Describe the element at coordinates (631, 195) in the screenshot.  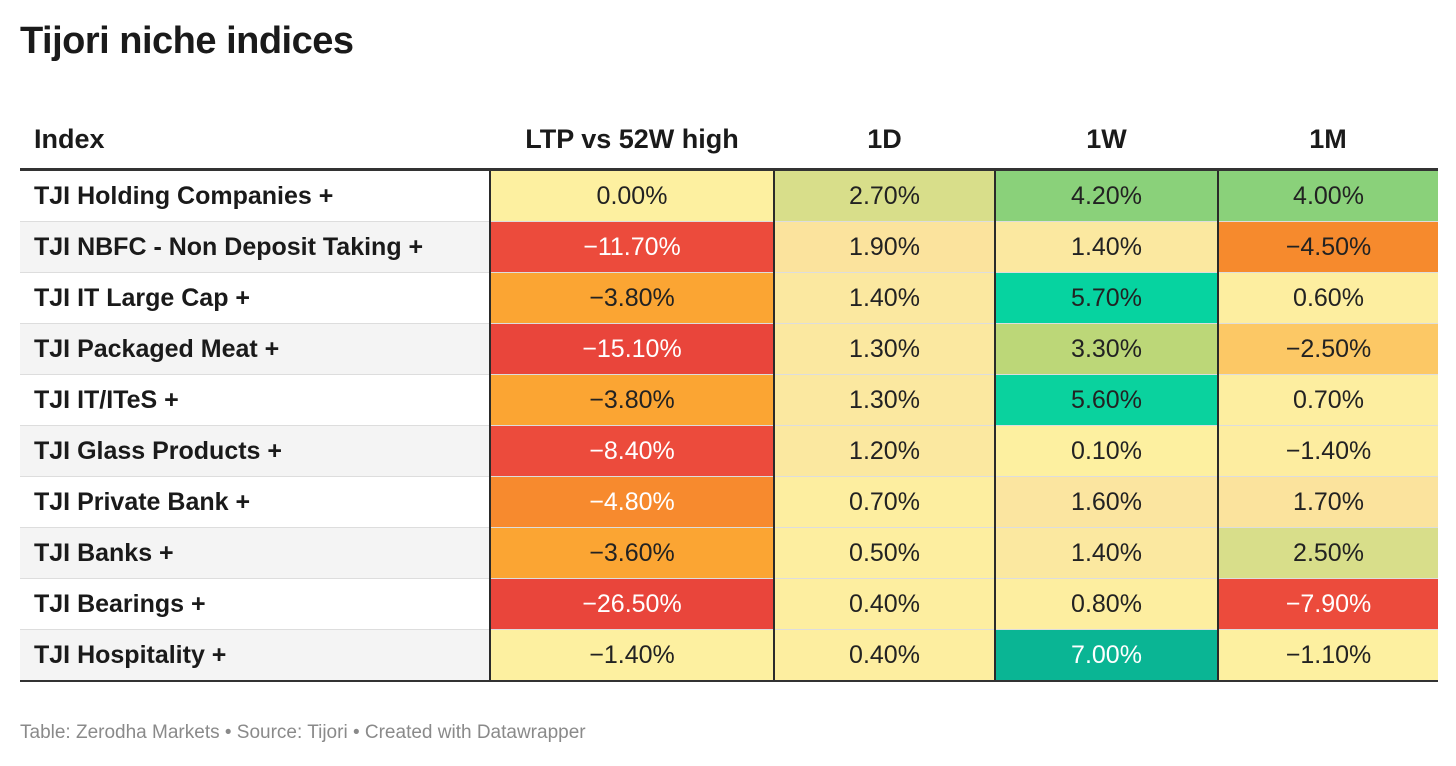
I see `value-cell-ltp-vs-52w-high: 0.00%` at that location.